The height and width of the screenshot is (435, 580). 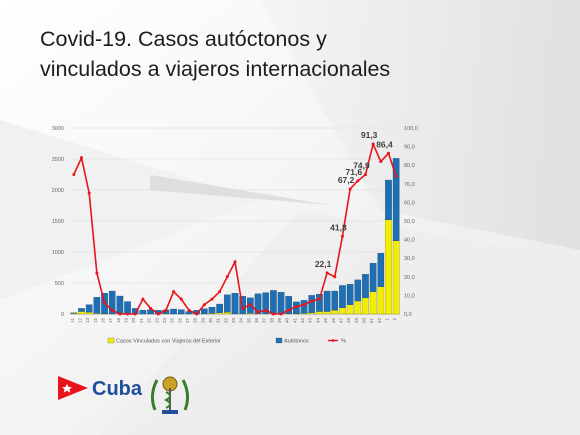 What do you see at coordinates (279, 340) in the screenshot?
I see `legend-swatch` at bounding box center [279, 340].